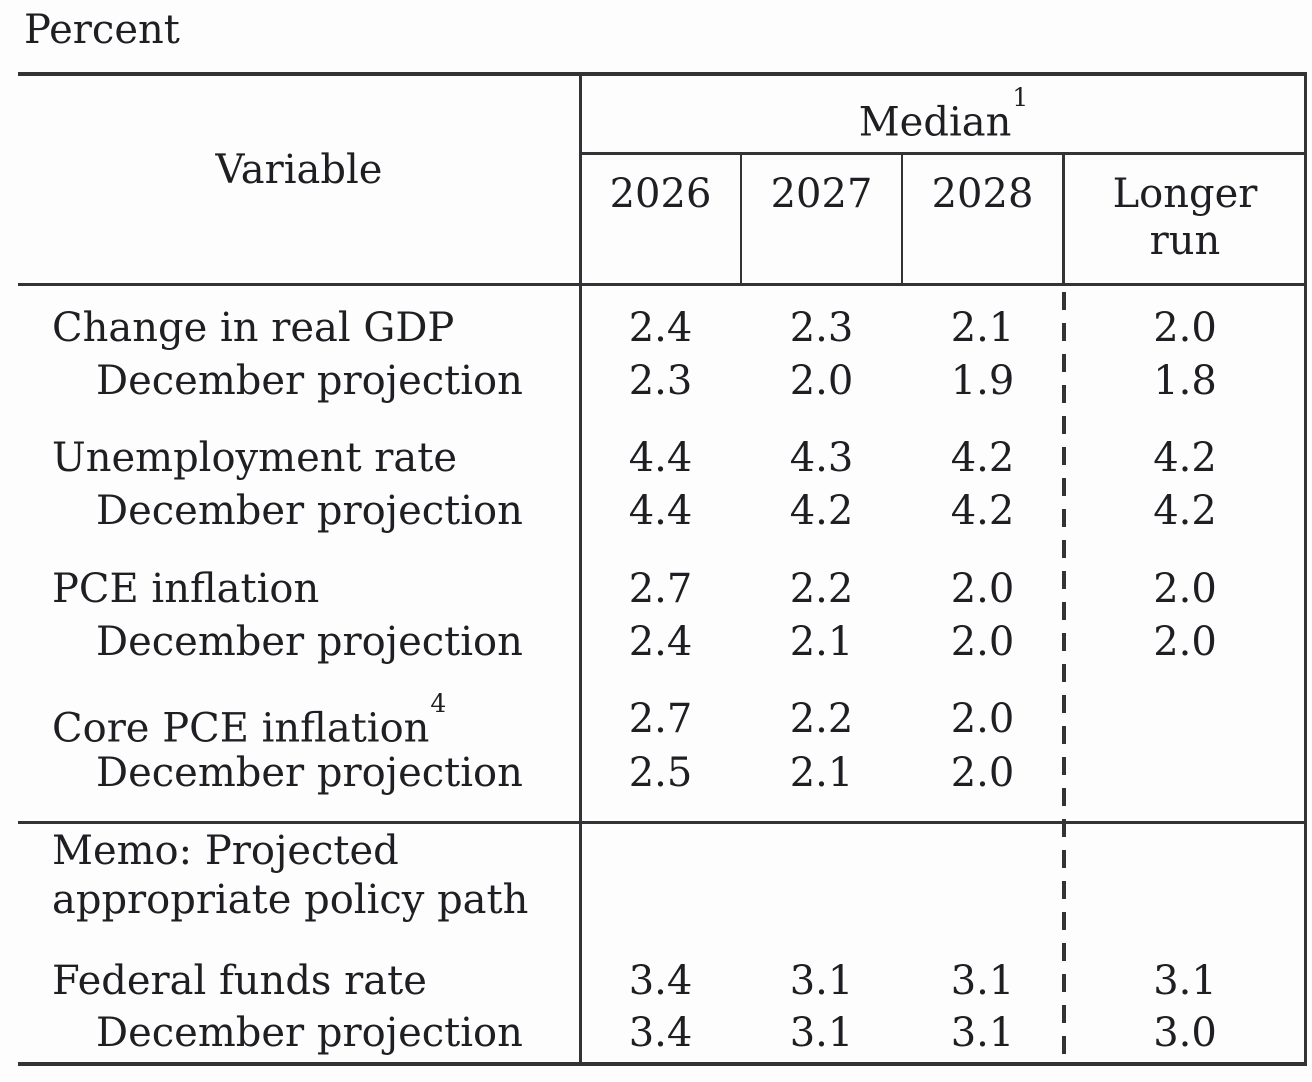  I want to click on row-label: Federal funds rate, so click(239, 981).